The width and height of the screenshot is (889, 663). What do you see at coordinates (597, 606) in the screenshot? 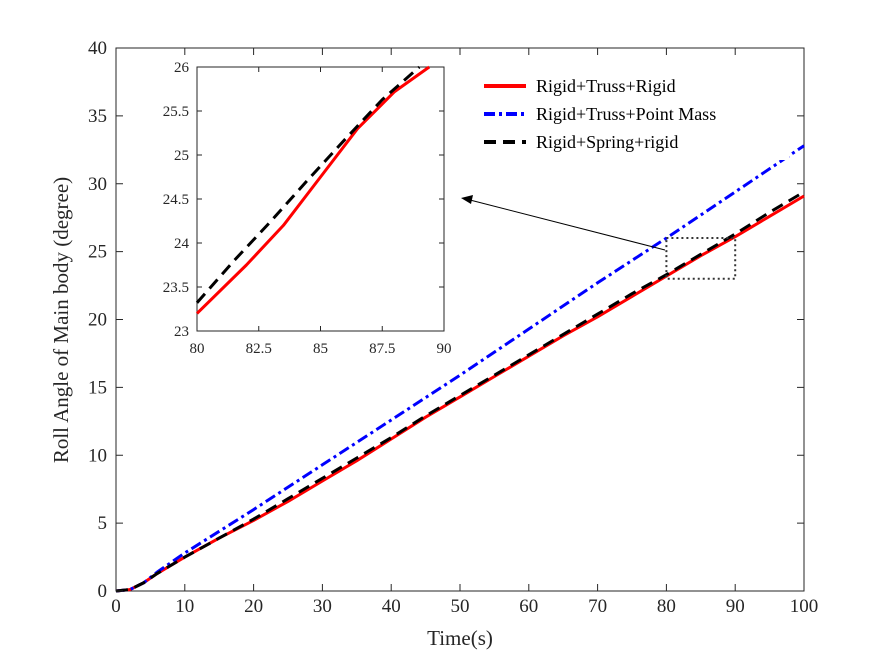
I see `main-x-tick-label: 70` at bounding box center [597, 606].